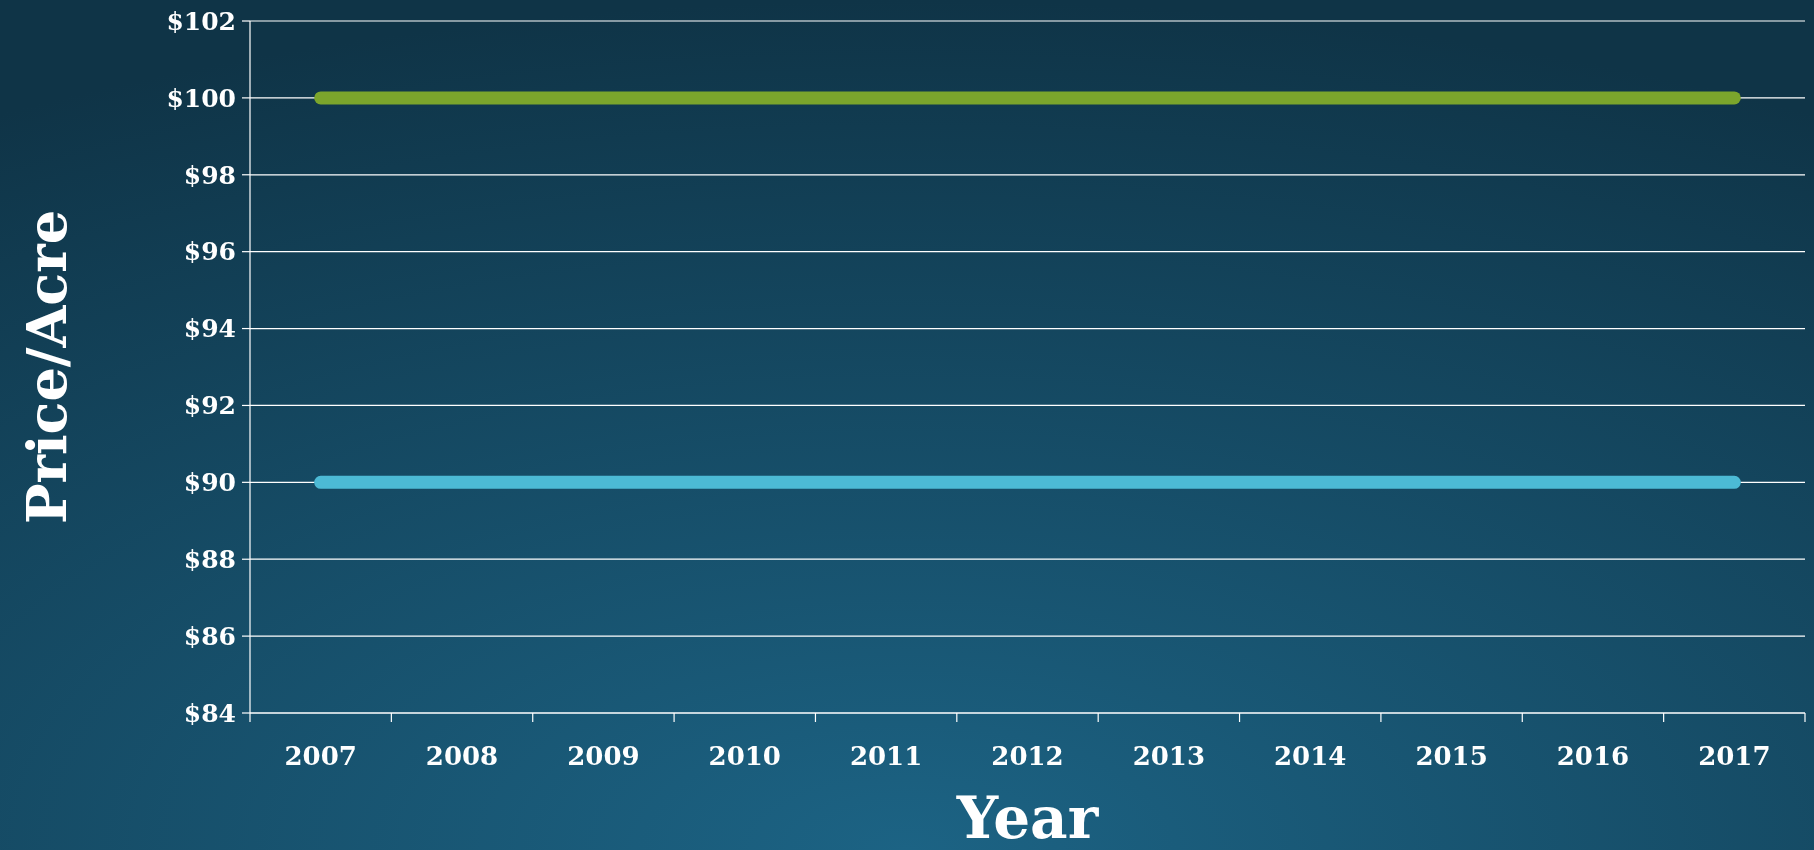 Image resolution: width=1814 pixels, height=850 pixels. I want to click on y-axis-title: Price/Acre, so click(47, 367).